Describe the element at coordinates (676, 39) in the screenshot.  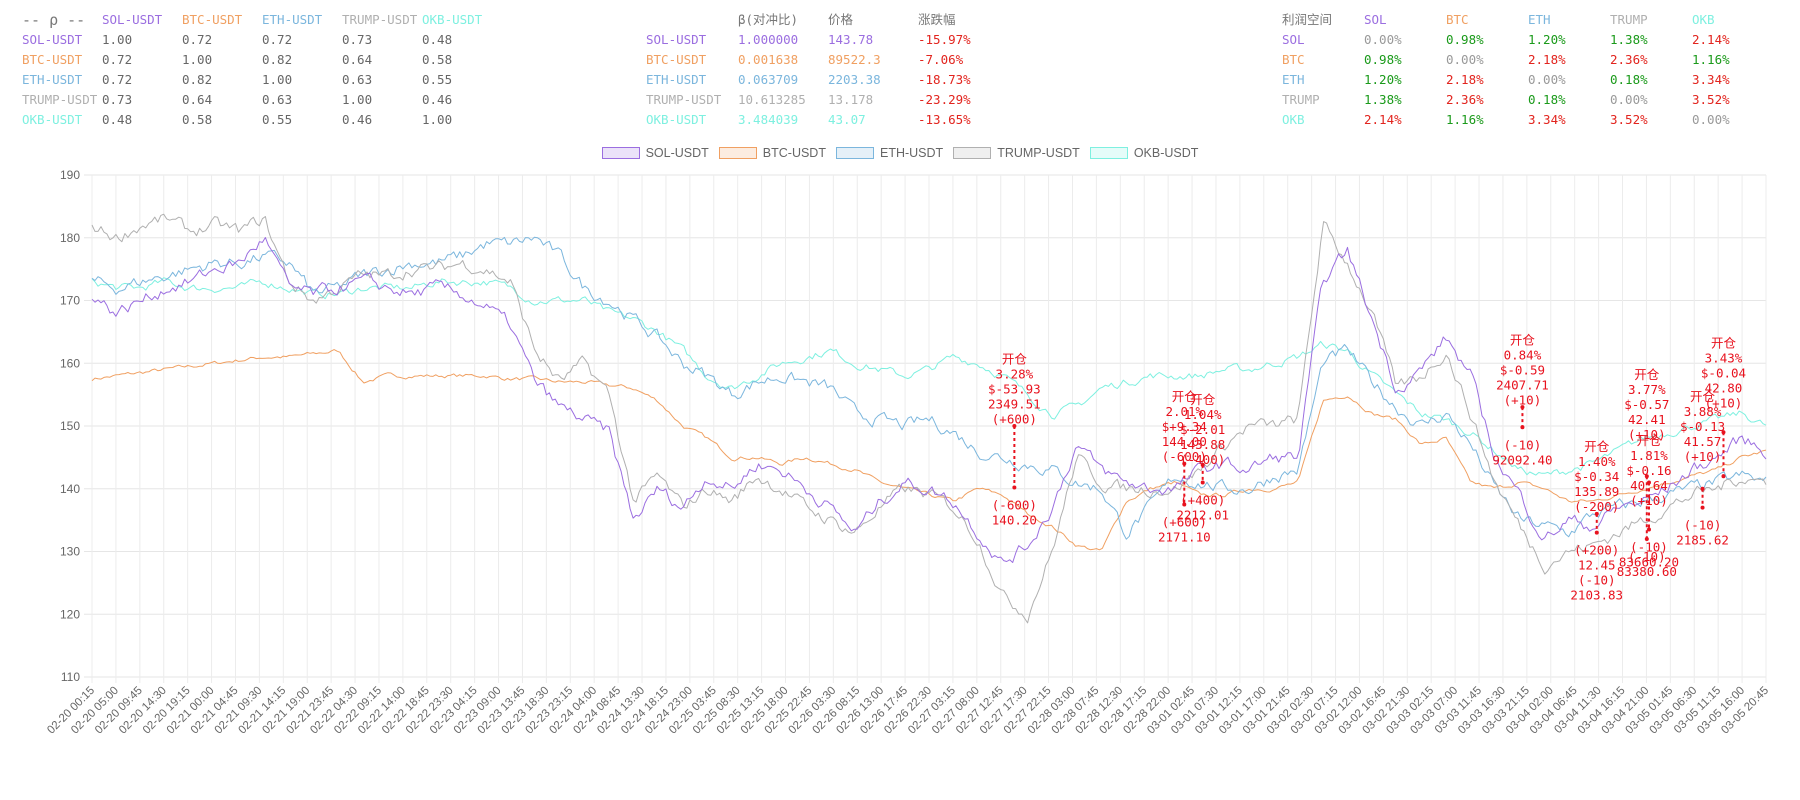
I see `beta-row-label: SOL-USDT` at that location.